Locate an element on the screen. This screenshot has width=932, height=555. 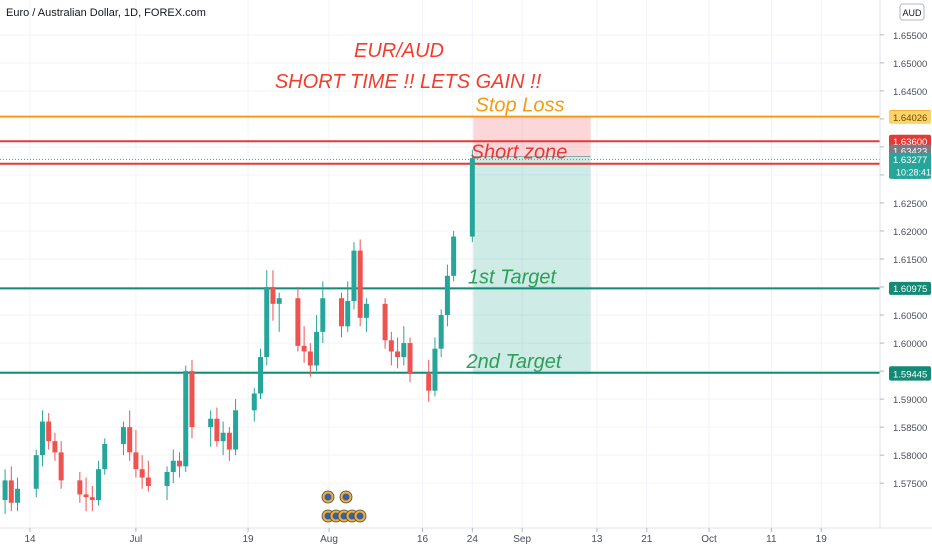
risk-zone is located at coordinates (532, 136).